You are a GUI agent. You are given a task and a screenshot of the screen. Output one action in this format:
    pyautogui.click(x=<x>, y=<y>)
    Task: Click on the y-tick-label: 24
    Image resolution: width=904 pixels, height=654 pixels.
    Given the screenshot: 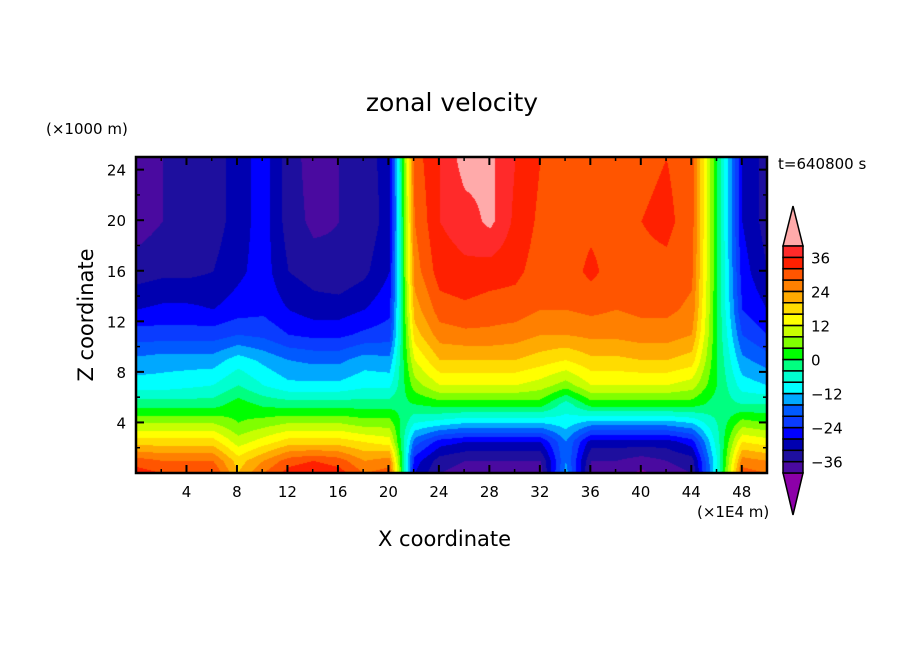 What is the action you would take?
    pyautogui.click(x=116, y=171)
    